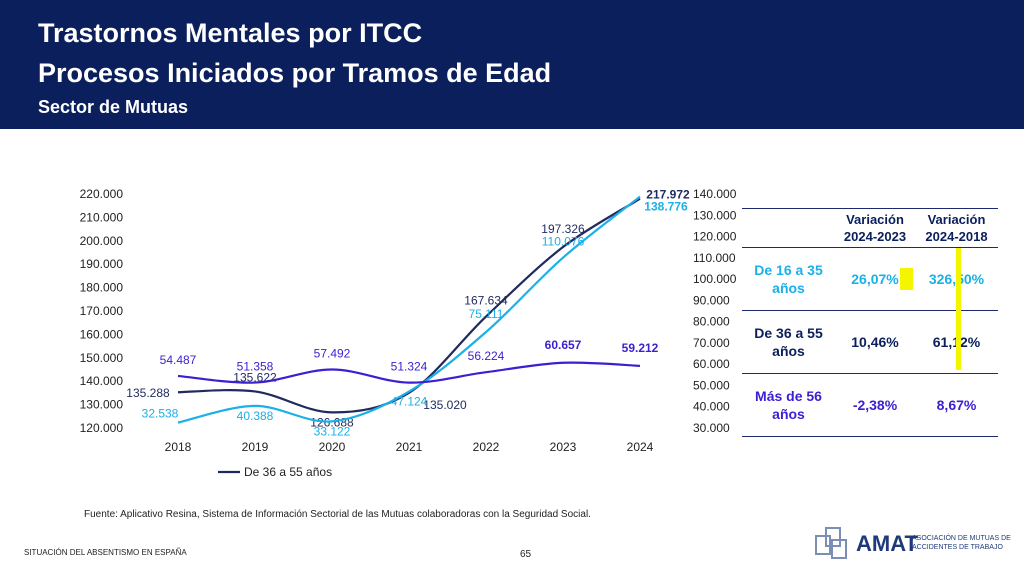 This screenshot has height=576, width=1024. Describe the element at coordinates (563, 229) in the screenshot. I see `data-label-36-55: 197.326` at that location.